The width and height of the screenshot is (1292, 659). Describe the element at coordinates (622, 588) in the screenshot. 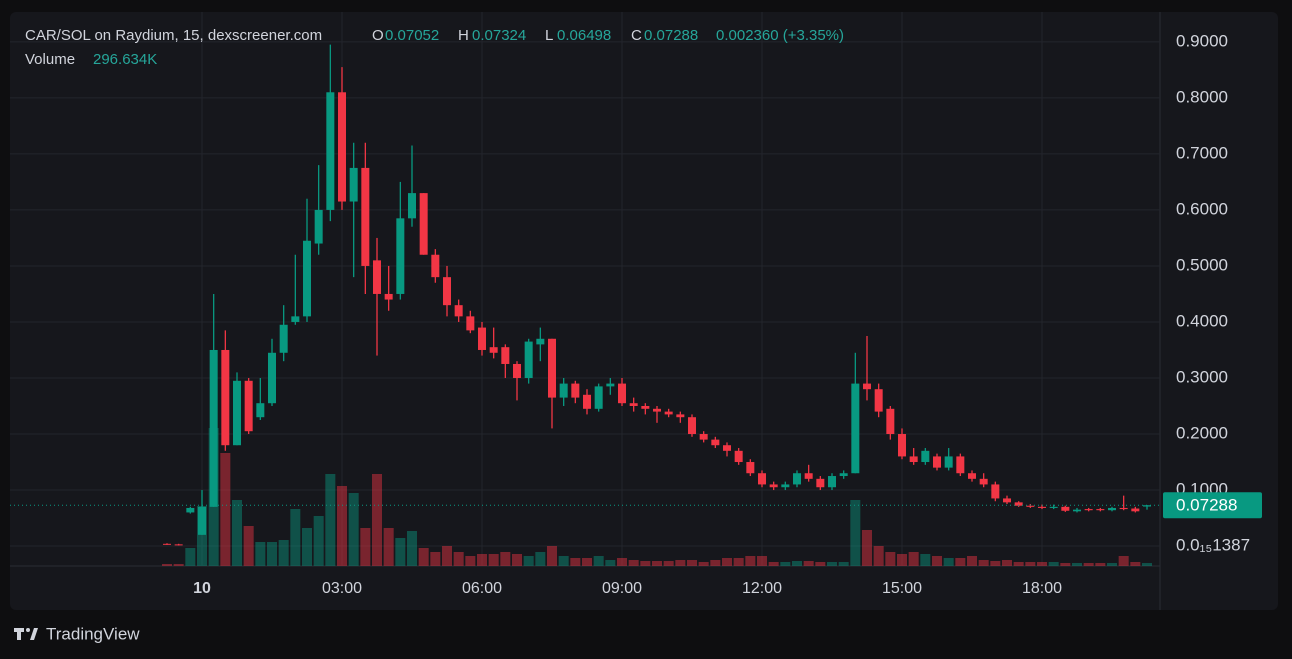

I see `x-tick-label: 09:00` at that location.